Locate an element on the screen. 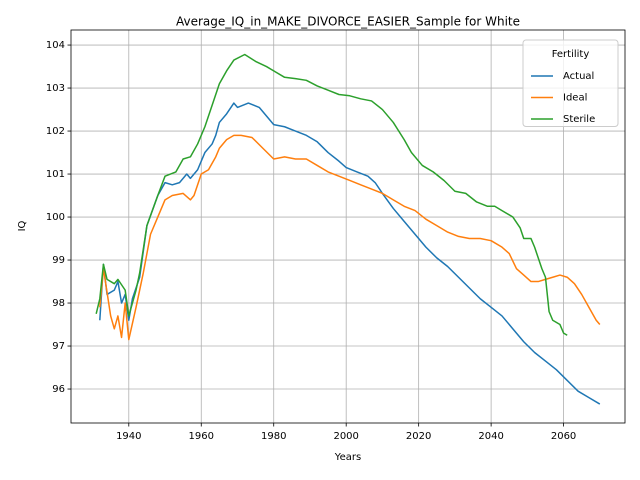 The image size is (640, 480). y-tick-label: 100 is located at coordinates (55, 217).